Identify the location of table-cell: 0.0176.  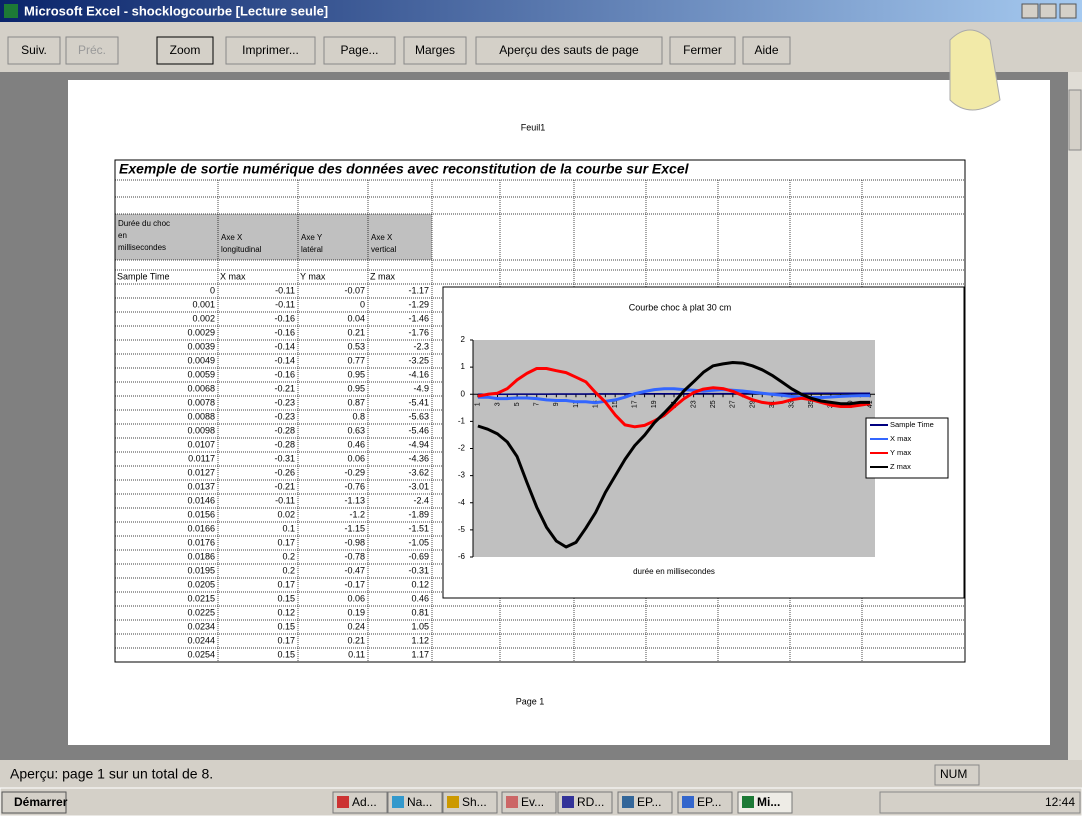
(201, 542).